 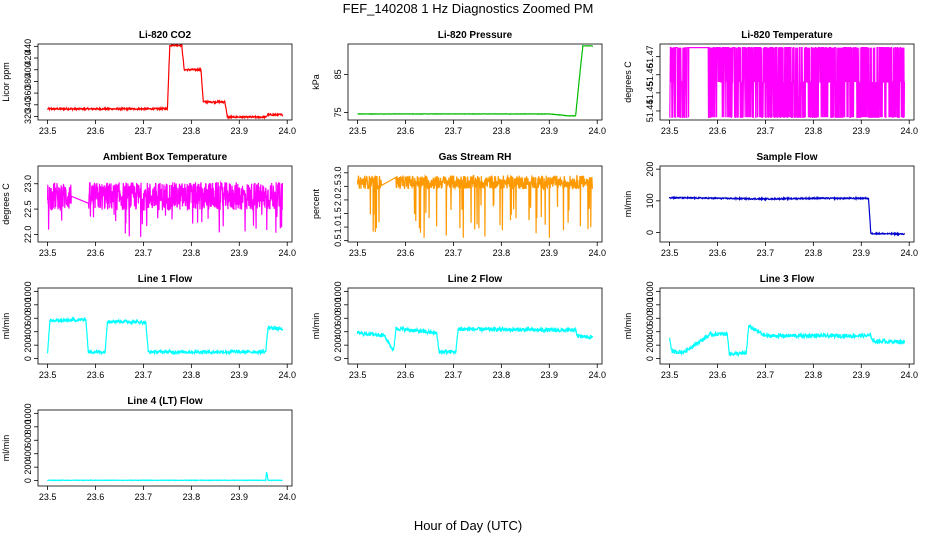 What do you see at coordinates (338, 200) in the screenshot?
I see `y-tick-label: 2.0` at bounding box center [338, 200].